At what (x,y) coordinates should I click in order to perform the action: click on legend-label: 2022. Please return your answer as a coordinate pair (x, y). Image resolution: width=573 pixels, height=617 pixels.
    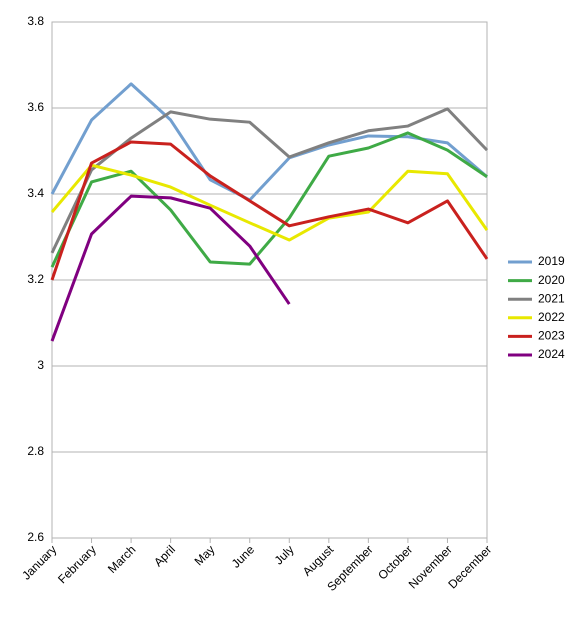
    Looking at the image, I should click on (551, 317).